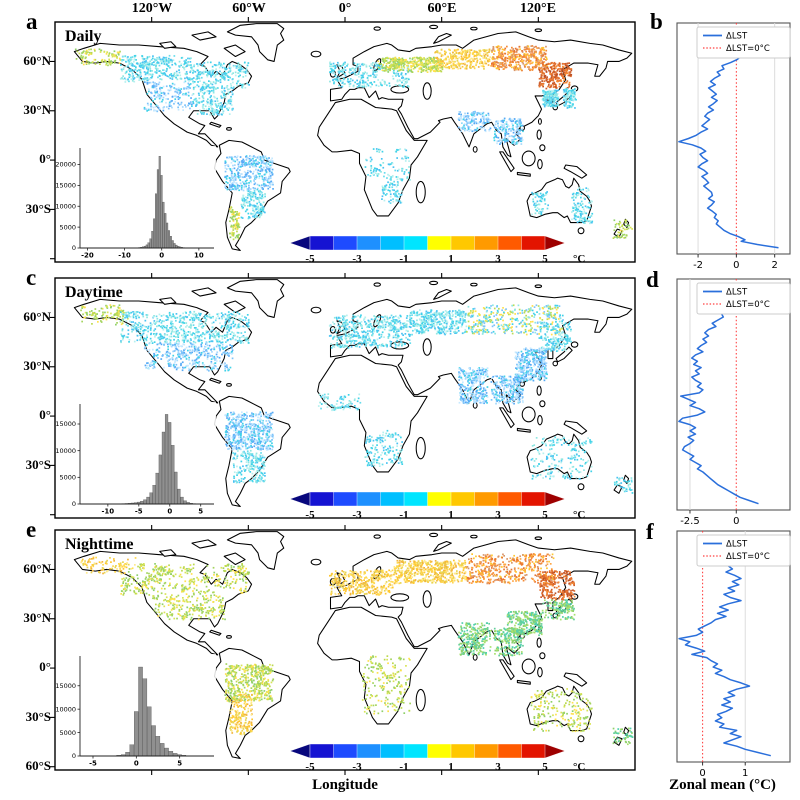 This screenshot has width=800, height=800. Describe the element at coordinates (65, 165) in the screenshot. I see `svg-text: 20000` at that location.